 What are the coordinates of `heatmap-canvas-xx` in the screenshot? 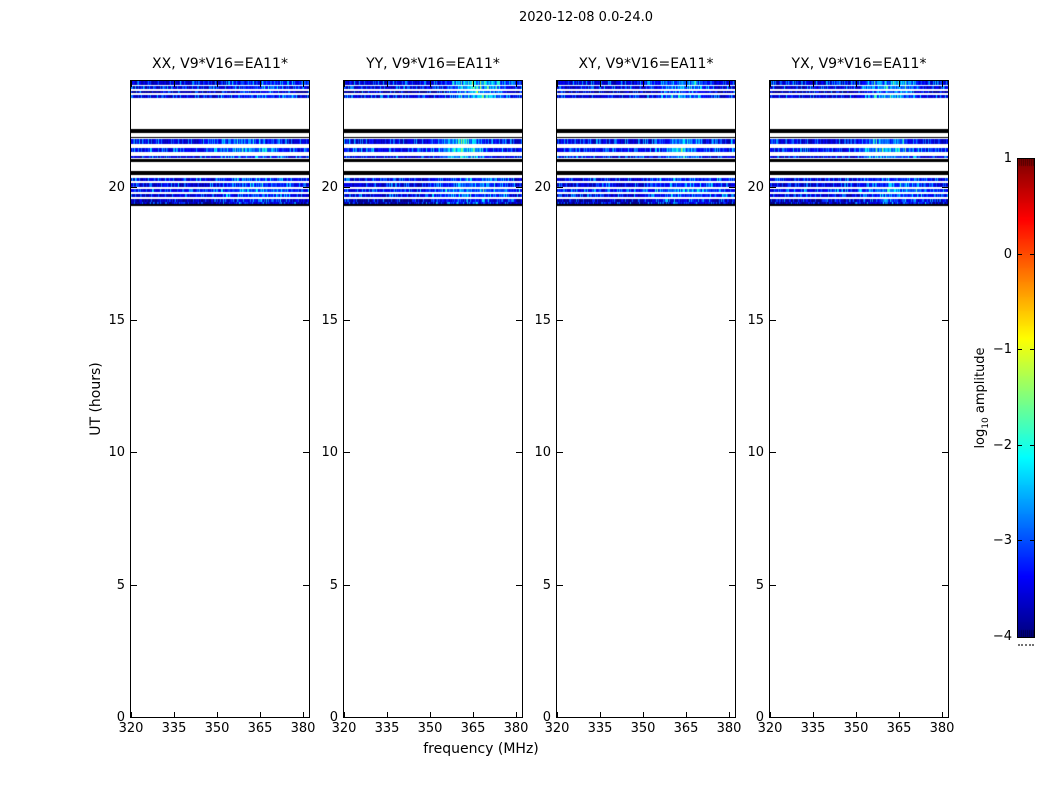 It's located at (220, 399).